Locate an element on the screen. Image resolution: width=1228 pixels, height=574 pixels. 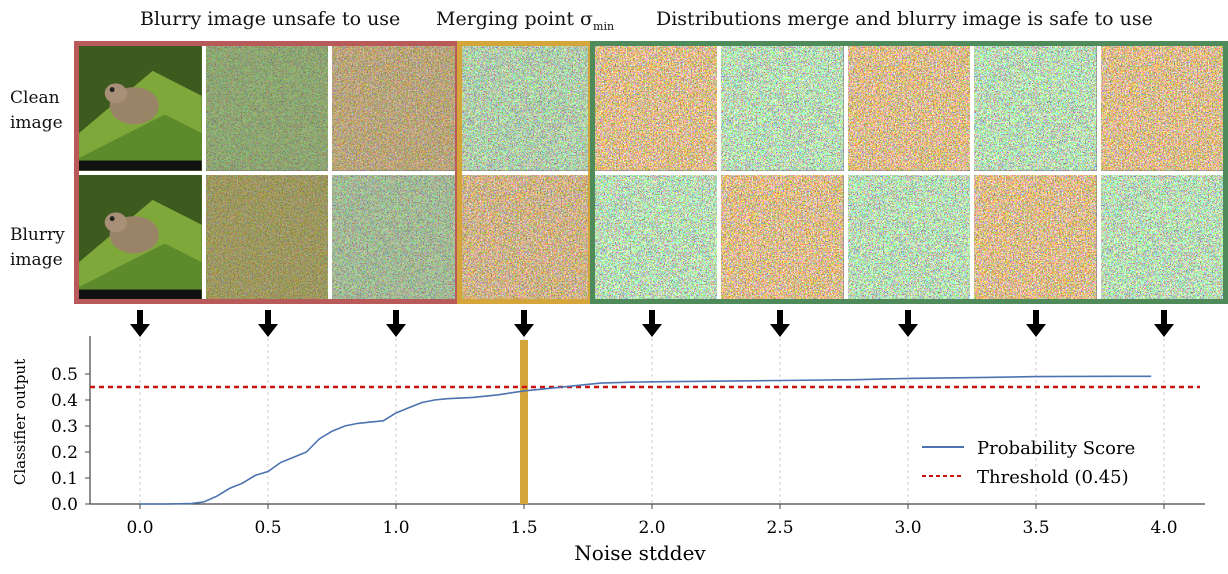
image-blurry-2.0 is located at coordinates (656, 236).